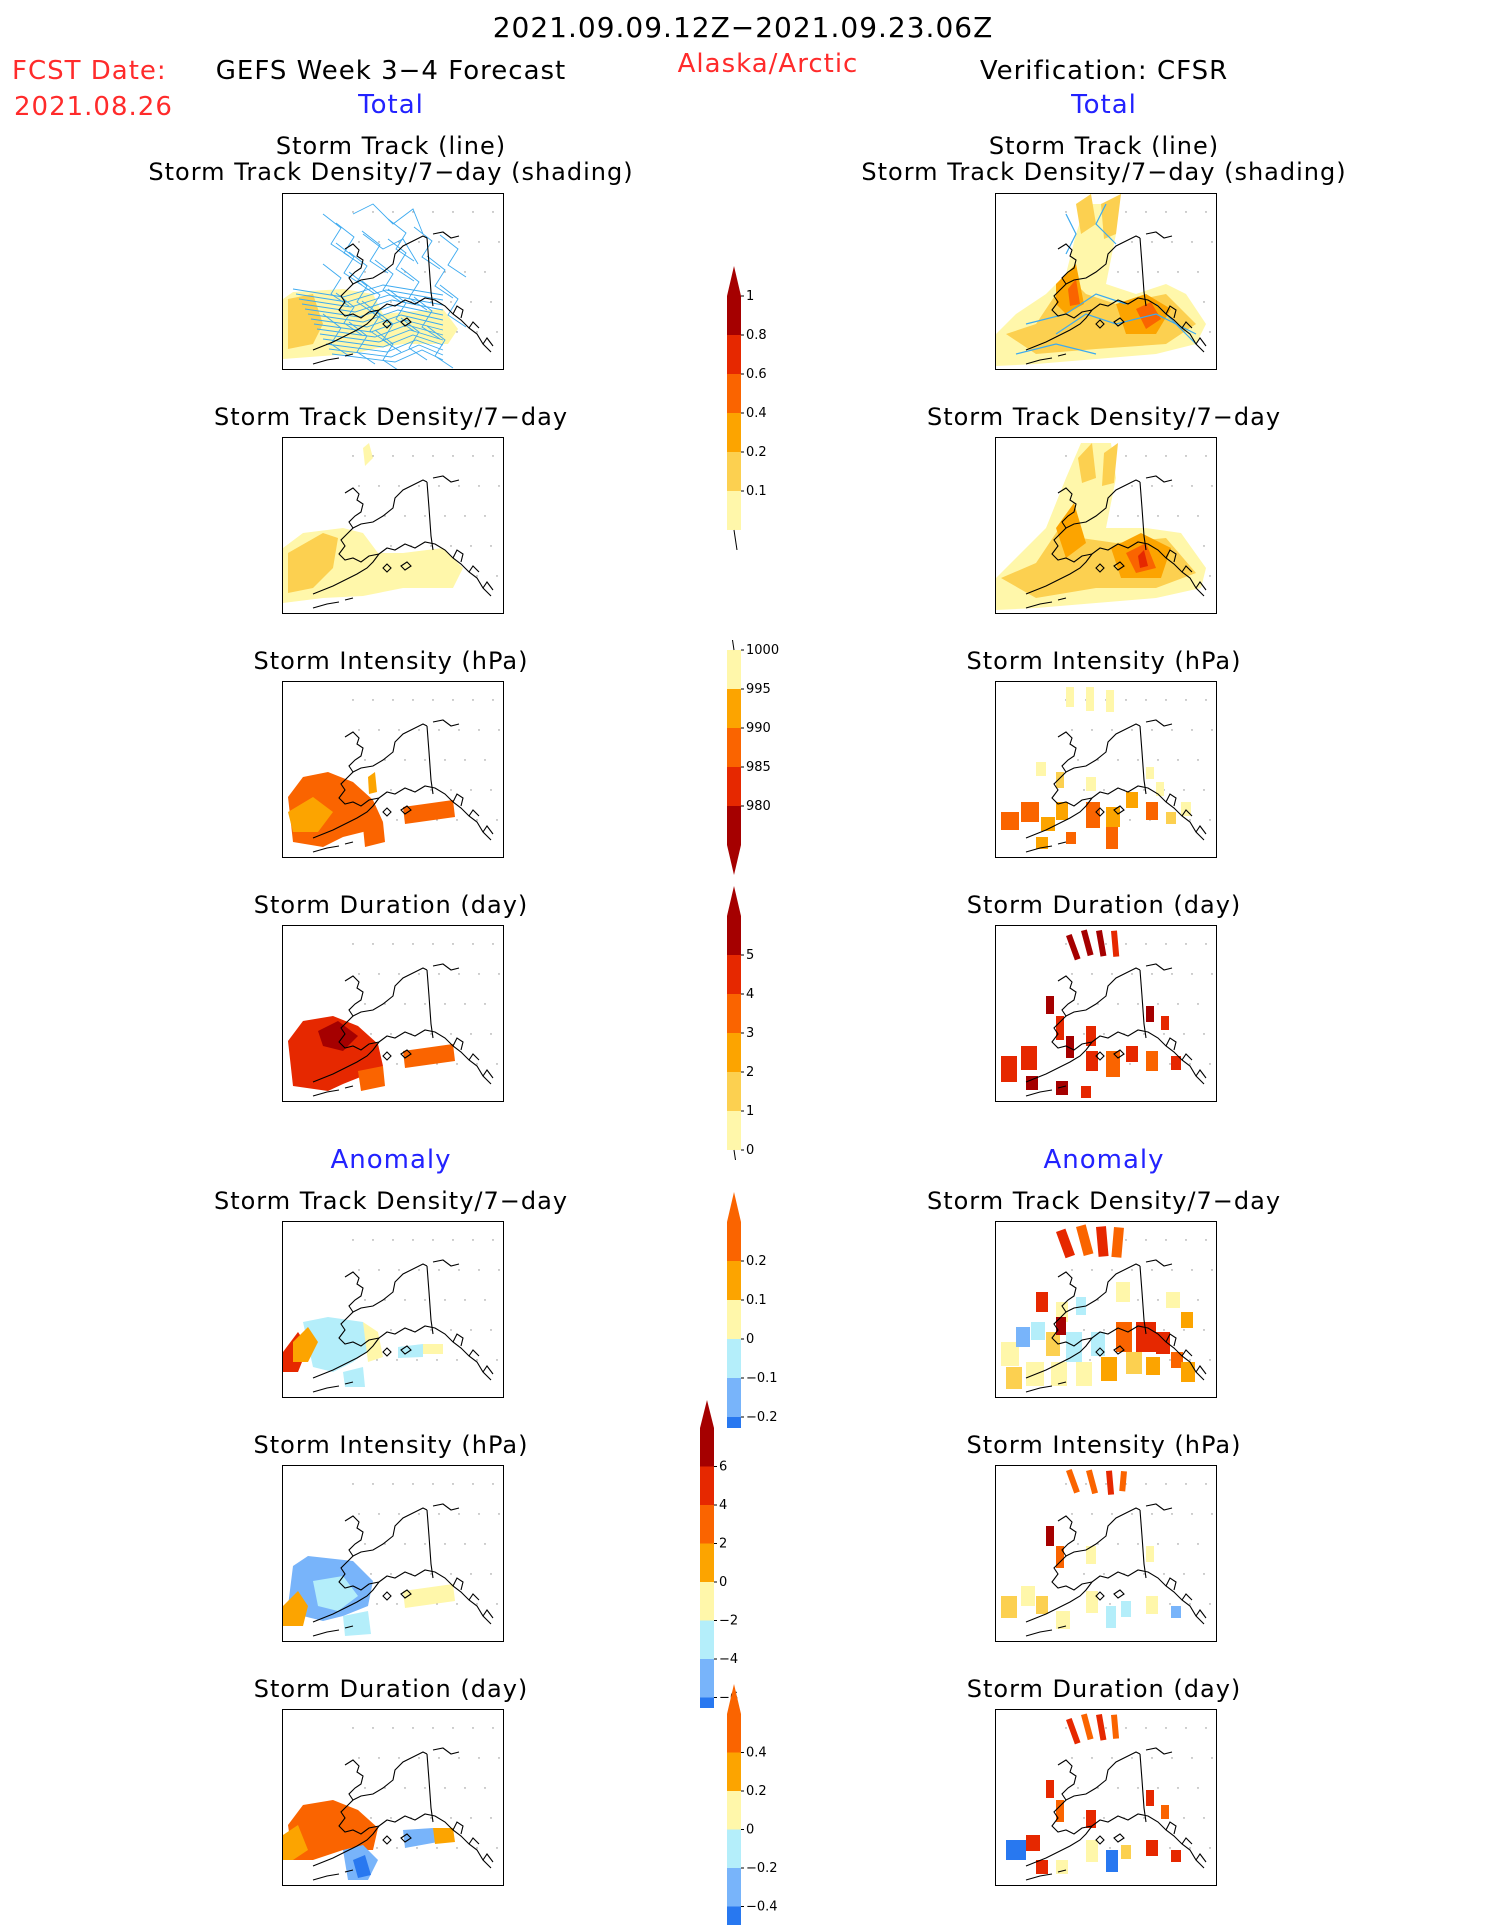 The image size is (1487, 1925). Describe the element at coordinates (728, 1621) in the screenshot. I see `colorbar-tick-label: −2` at that location.